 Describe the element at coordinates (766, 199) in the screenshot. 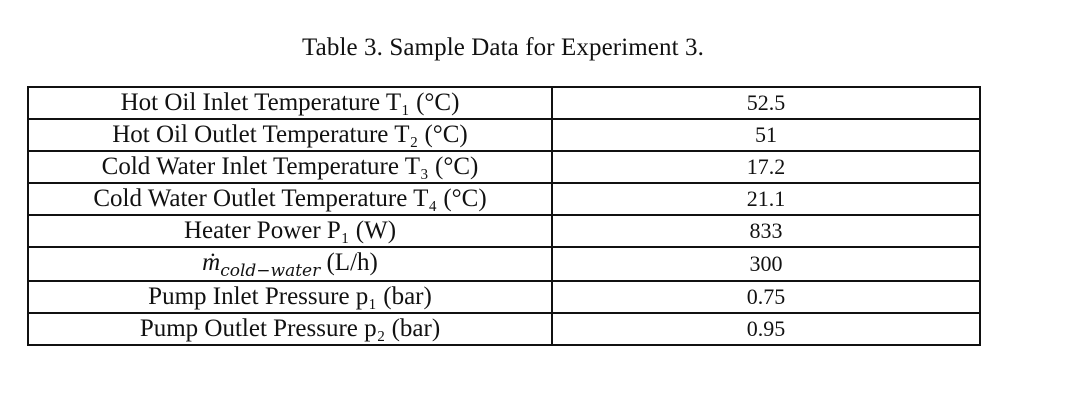

I see `value-cell: 21.1` at that location.